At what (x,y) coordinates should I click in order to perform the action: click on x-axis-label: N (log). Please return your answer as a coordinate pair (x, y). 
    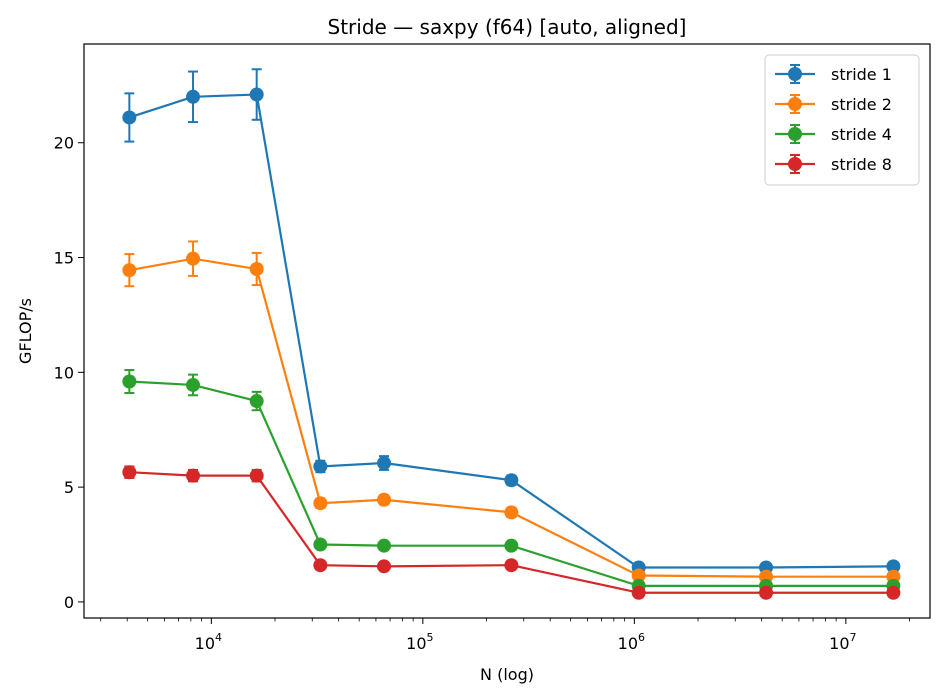
    Looking at the image, I should click on (507, 674).